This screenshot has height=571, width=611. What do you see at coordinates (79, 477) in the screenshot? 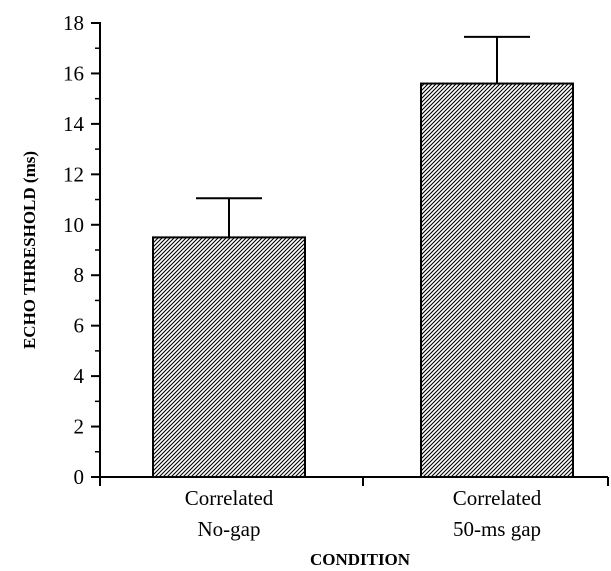
I see `y-tick-label: 0` at bounding box center [79, 477].